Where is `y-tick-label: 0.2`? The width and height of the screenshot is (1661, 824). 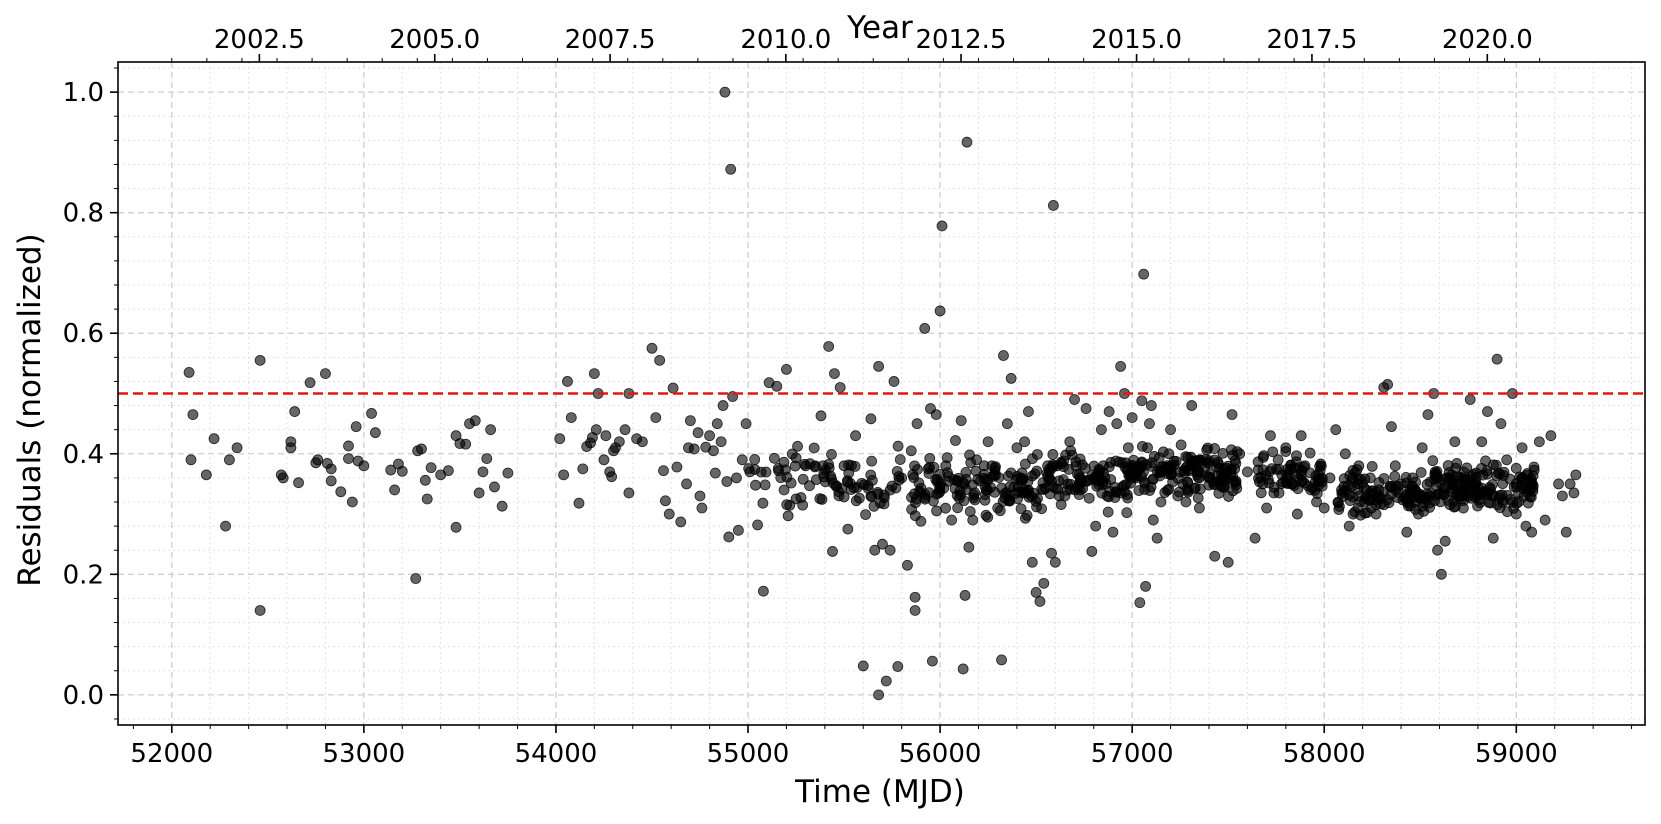 y-tick-label: 0.2 is located at coordinates (83, 575).